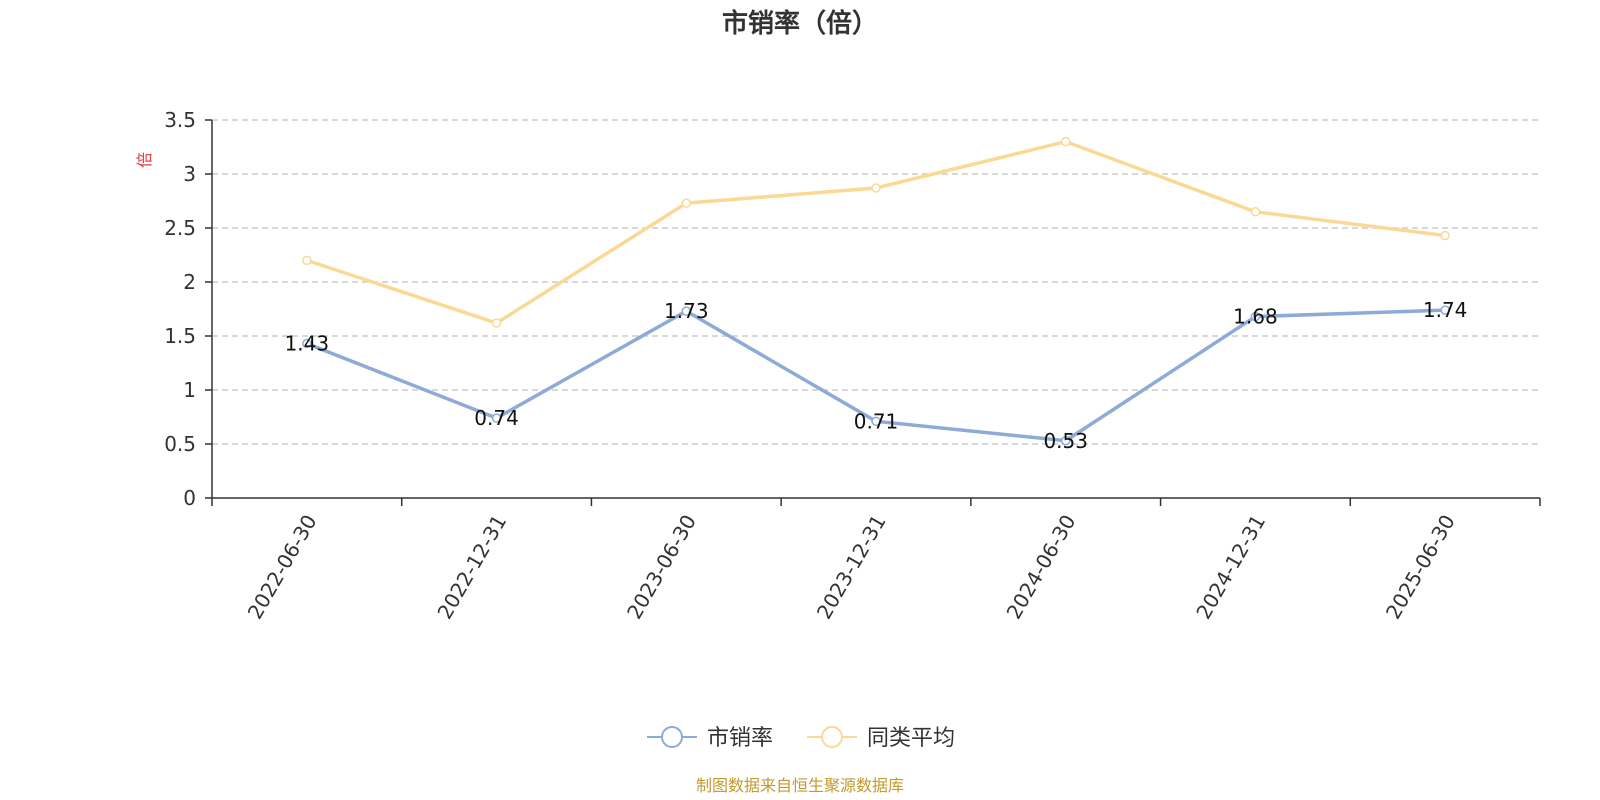 The image size is (1600, 800). What do you see at coordinates (801, 738) in the screenshot?
I see `legend: 市销率 同类平均` at bounding box center [801, 738].